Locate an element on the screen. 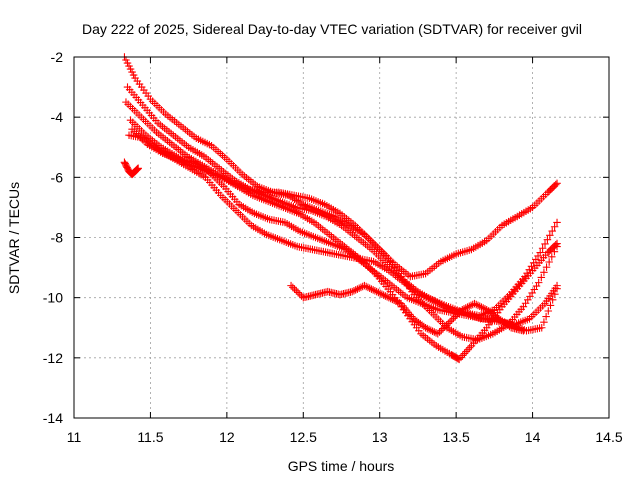  x-tick-label: 11 is located at coordinates (74, 437).